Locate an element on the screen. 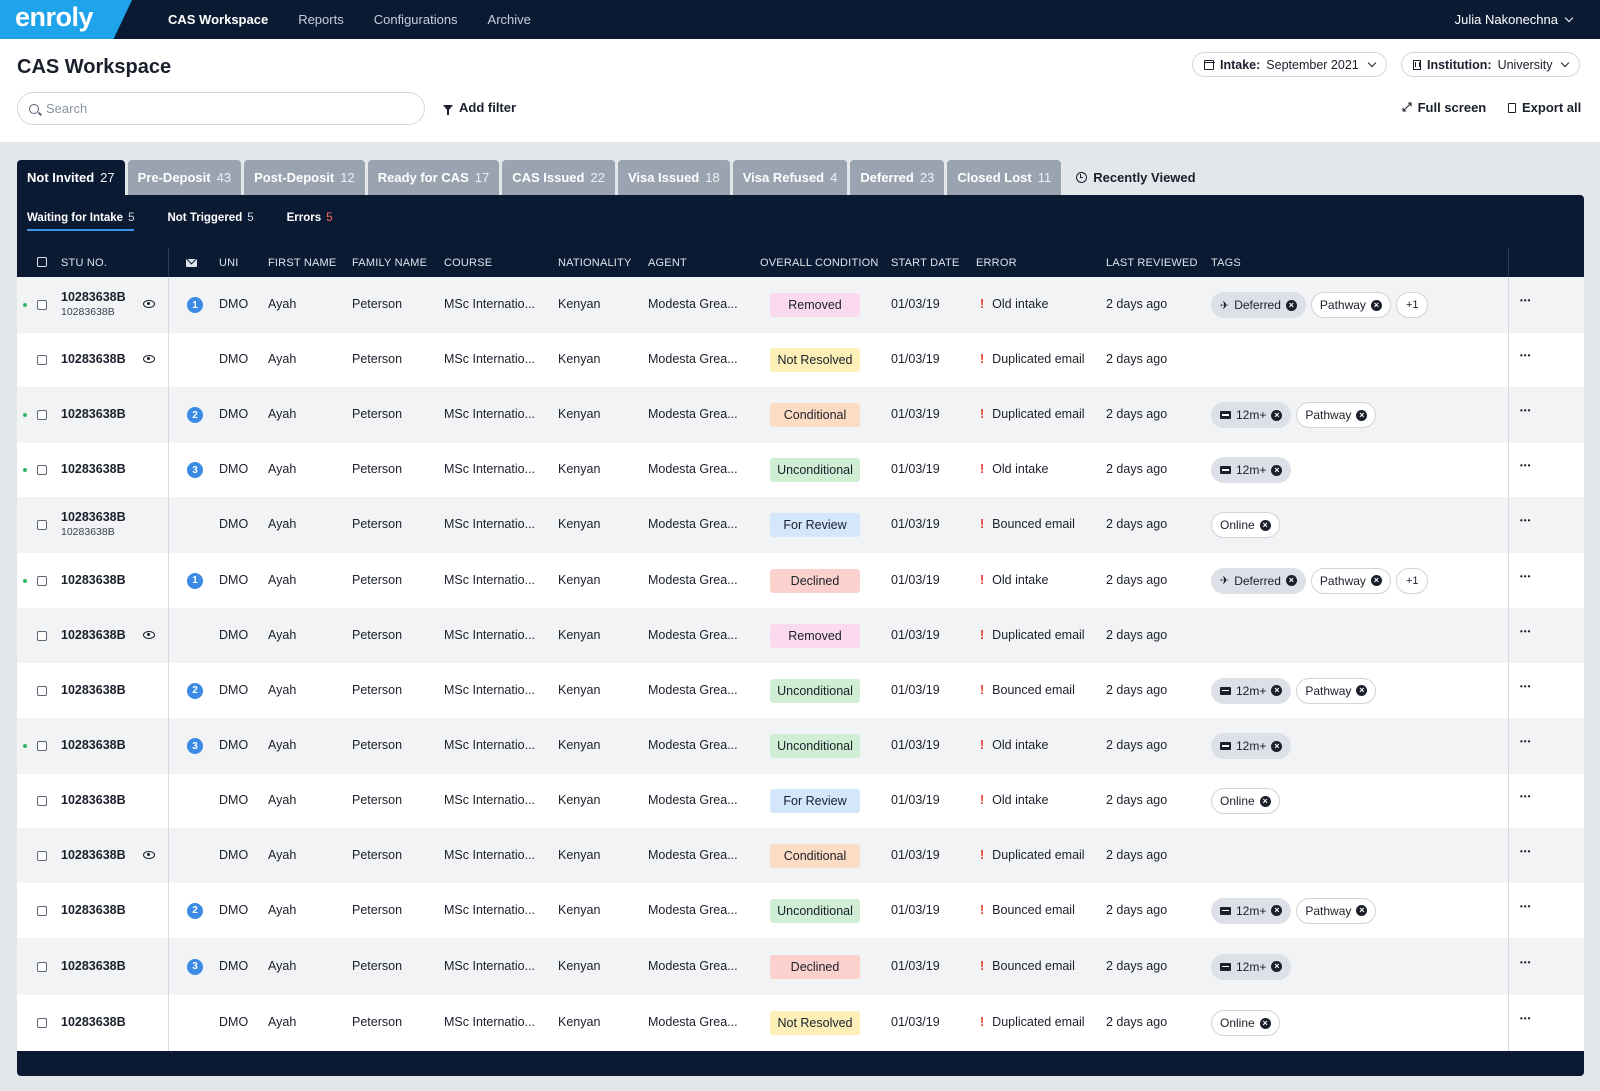  subtab-not-triggered: Not Triggered 5 is located at coordinates (210, 221).